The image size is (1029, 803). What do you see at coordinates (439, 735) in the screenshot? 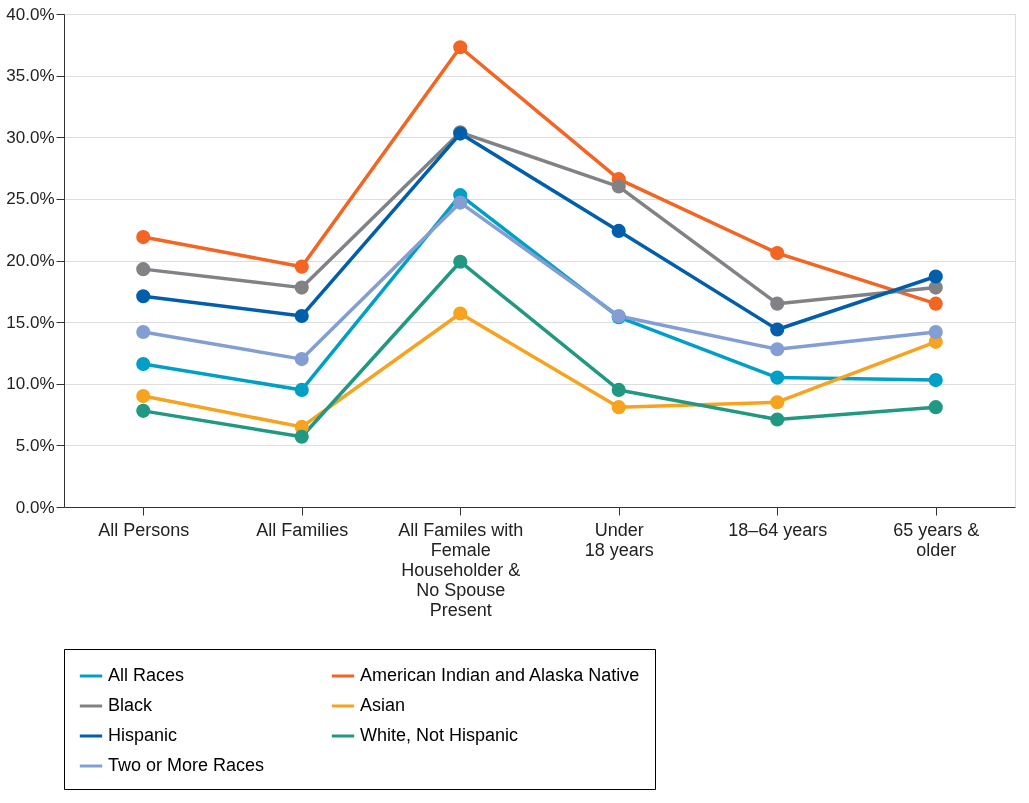
I see `legend-label: White, Not Hispanic` at bounding box center [439, 735].